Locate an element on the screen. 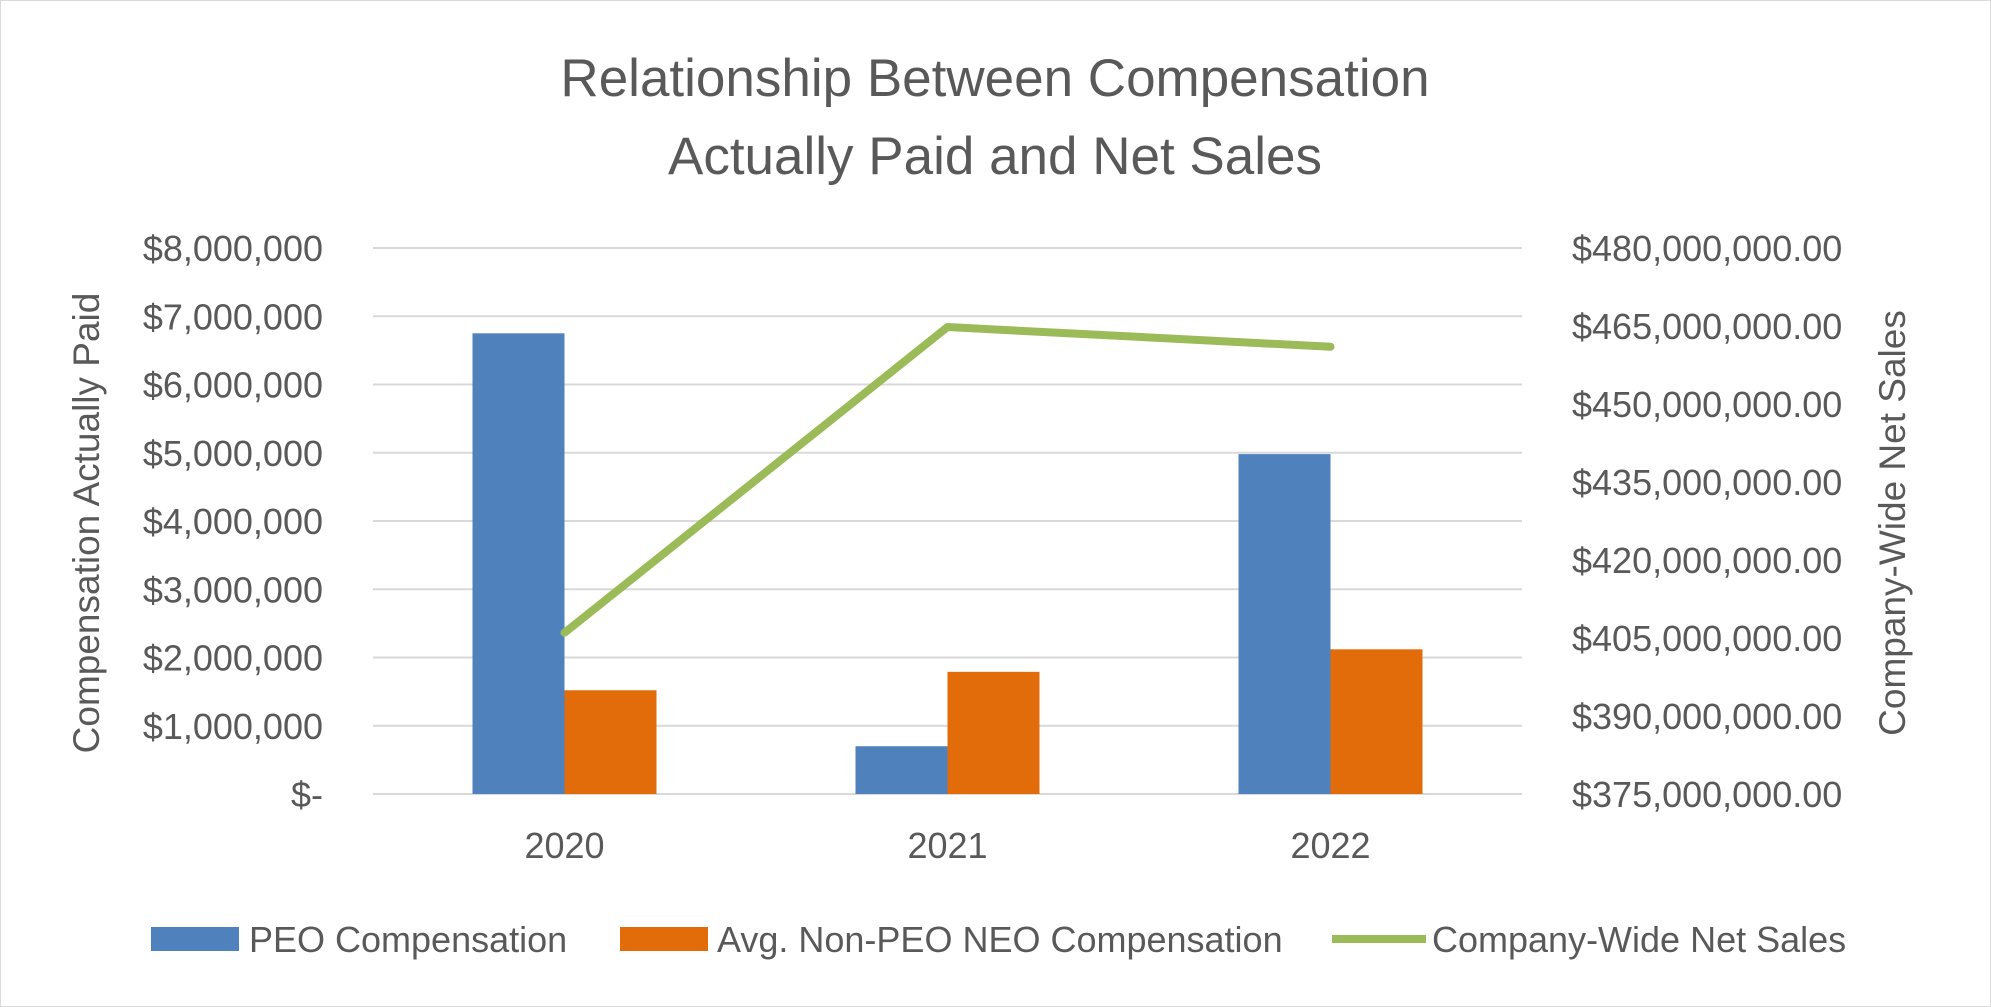 The image size is (1991, 1007). bar-peo-compensation-2020 is located at coordinates (518, 563).